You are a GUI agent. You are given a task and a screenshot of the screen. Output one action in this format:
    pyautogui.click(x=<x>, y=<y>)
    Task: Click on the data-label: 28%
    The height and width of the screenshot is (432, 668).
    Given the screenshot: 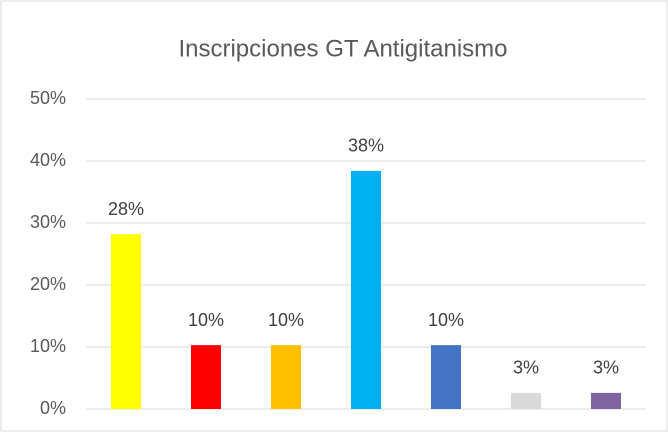 What is the action you would take?
    pyautogui.click(x=126, y=209)
    